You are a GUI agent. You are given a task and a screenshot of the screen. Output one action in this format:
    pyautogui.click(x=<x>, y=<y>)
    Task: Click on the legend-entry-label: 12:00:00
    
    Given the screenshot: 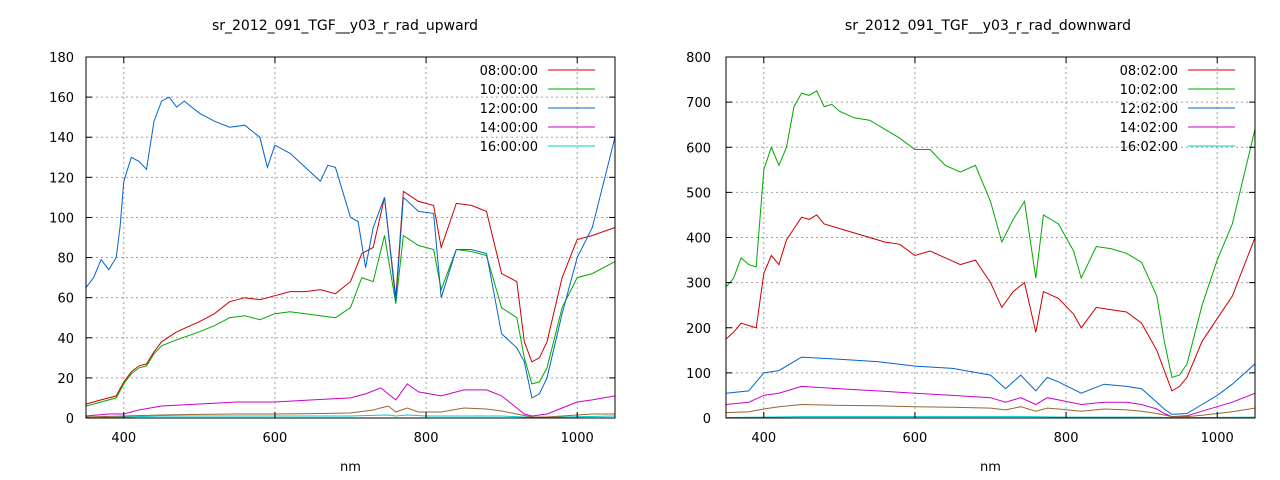 What is the action you would take?
    pyautogui.click(x=509, y=109)
    